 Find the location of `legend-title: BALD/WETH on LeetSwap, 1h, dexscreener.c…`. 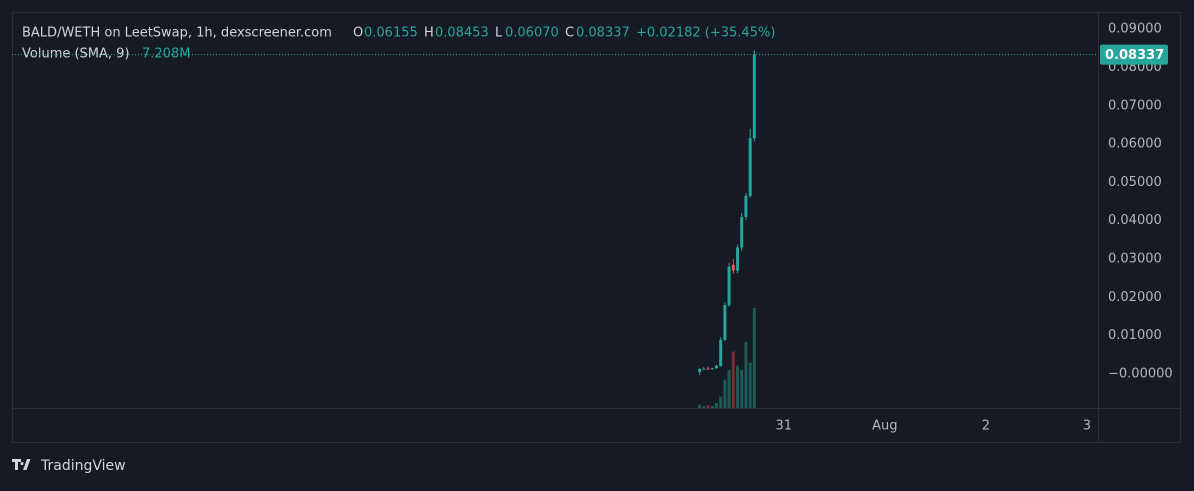

legend-title: BALD/WETH on LeetSwap, 1h, dexscreener.c… is located at coordinates (177, 33).